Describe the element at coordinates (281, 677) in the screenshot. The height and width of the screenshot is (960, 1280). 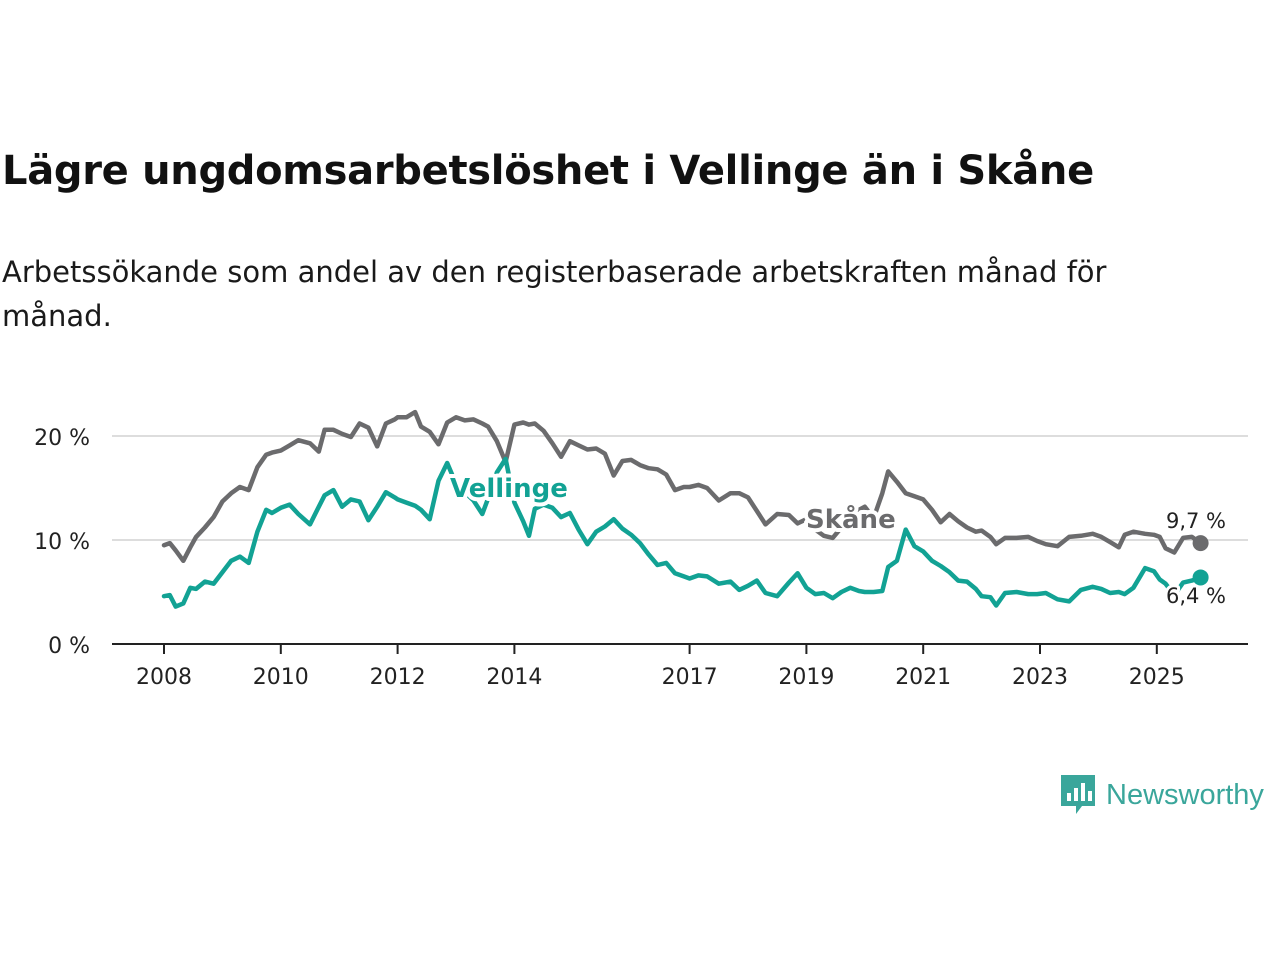
I see `x-tick-label: 2010` at that location.